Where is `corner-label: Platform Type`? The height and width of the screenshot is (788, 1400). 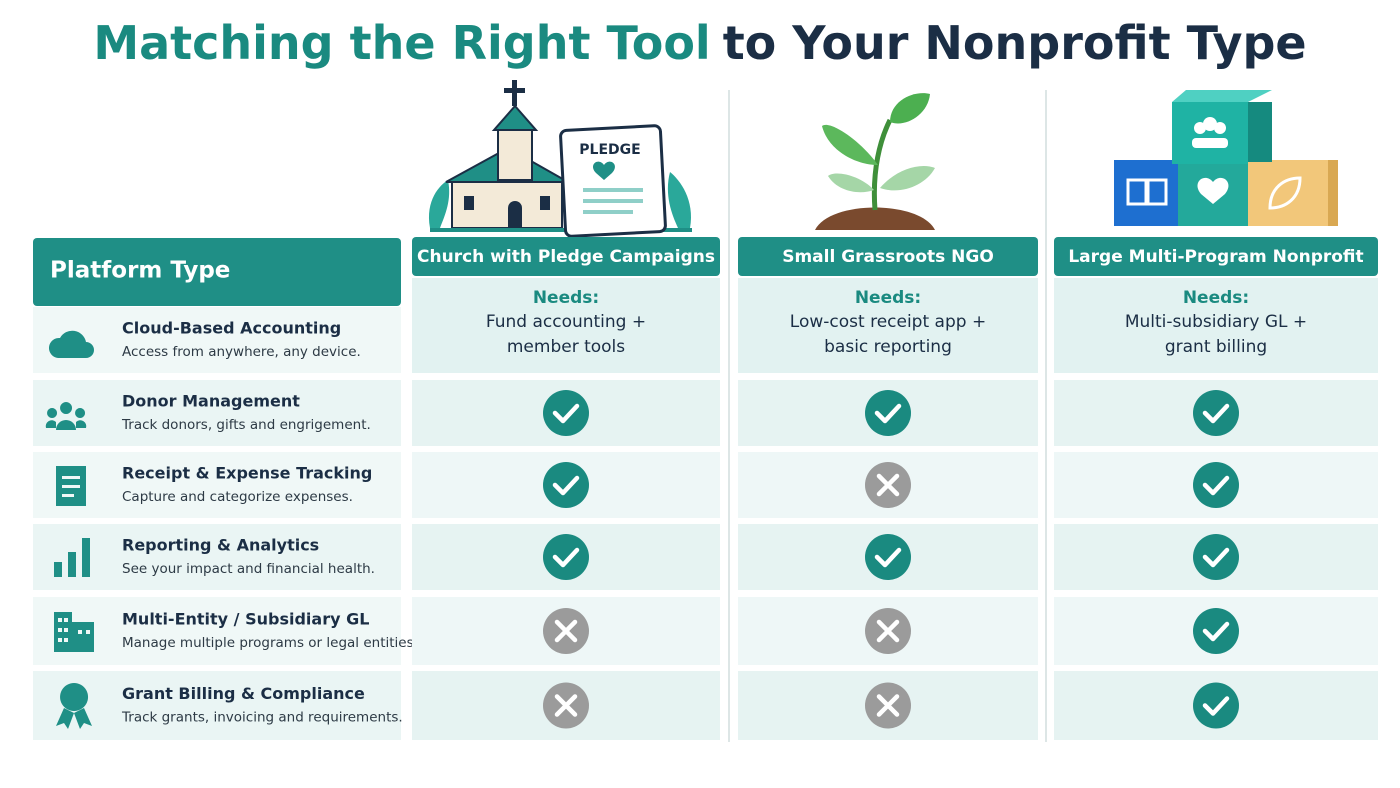
corner-label: Platform Type is located at coordinates (140, 271).